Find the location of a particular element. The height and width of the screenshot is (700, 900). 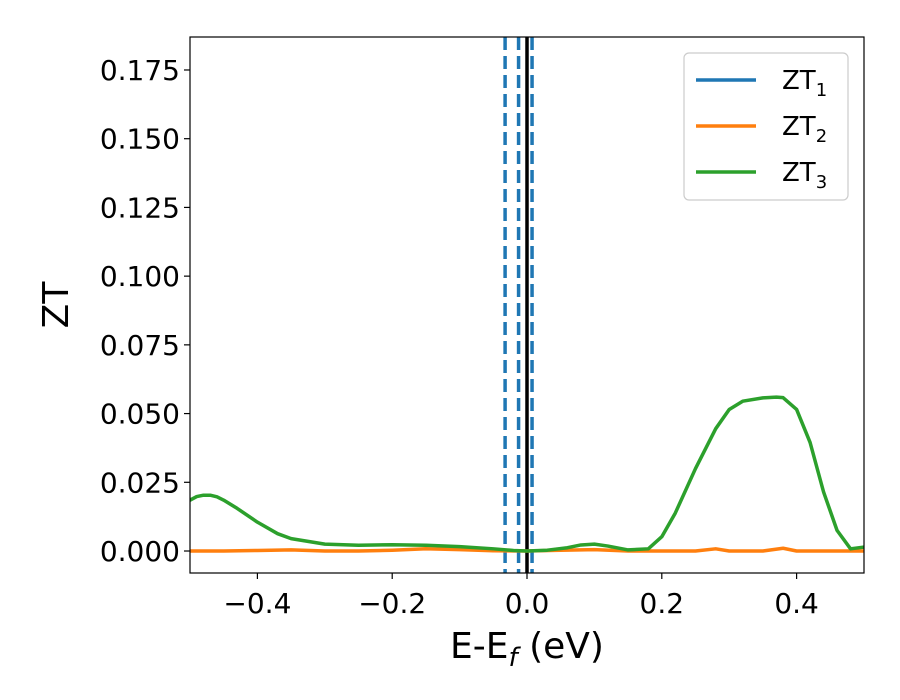

y-axis-label: ZT is located at coordinates (56, 305).